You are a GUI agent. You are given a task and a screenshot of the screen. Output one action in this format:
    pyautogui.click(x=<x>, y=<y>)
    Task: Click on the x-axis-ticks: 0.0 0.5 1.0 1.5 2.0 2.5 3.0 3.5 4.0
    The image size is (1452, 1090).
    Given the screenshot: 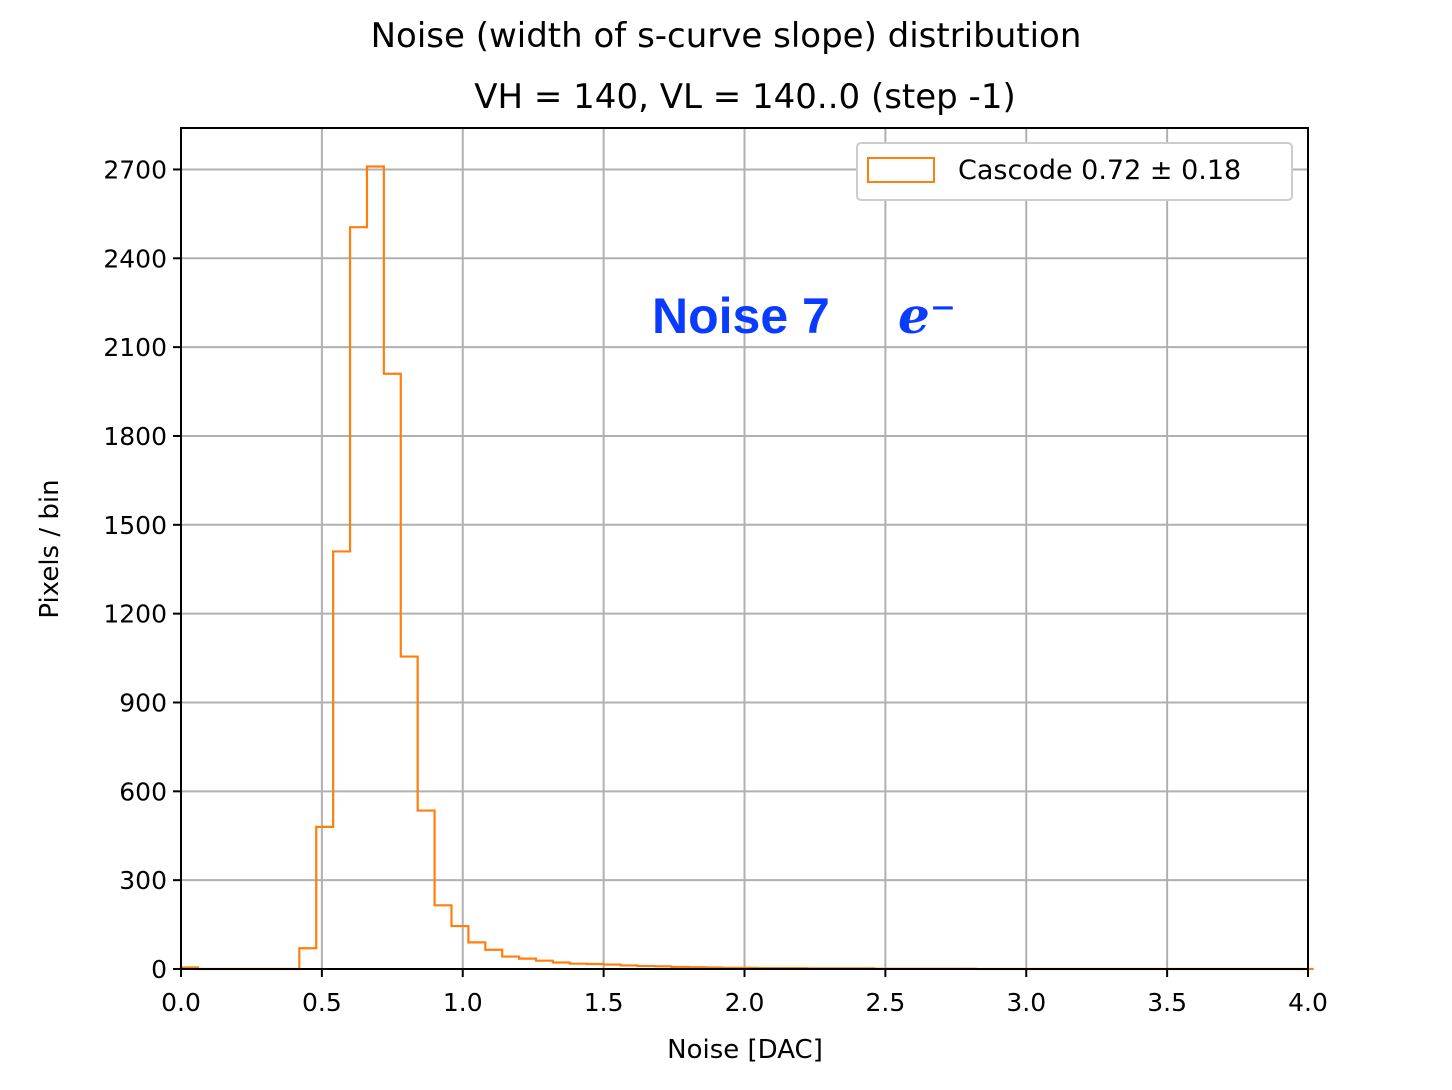 What is the action you would take?
    pyautogui.click(x=744, y=993)
    